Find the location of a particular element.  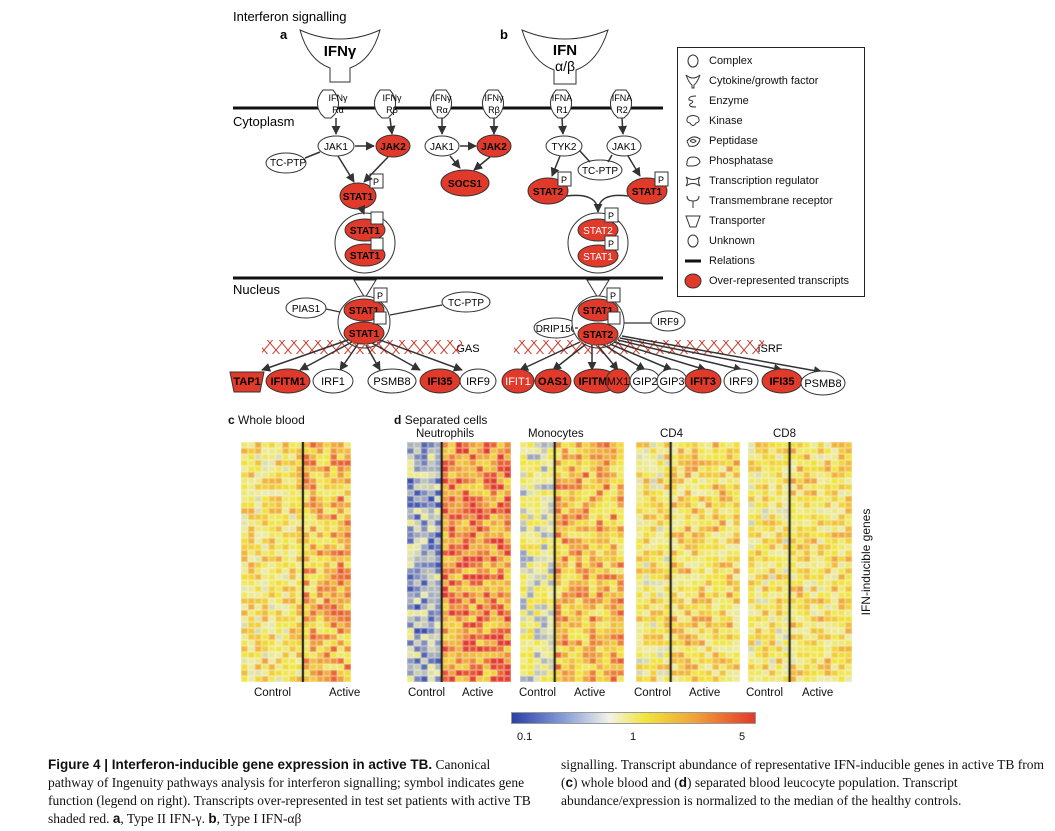

relations-icon is located at coordinates (693, 261).